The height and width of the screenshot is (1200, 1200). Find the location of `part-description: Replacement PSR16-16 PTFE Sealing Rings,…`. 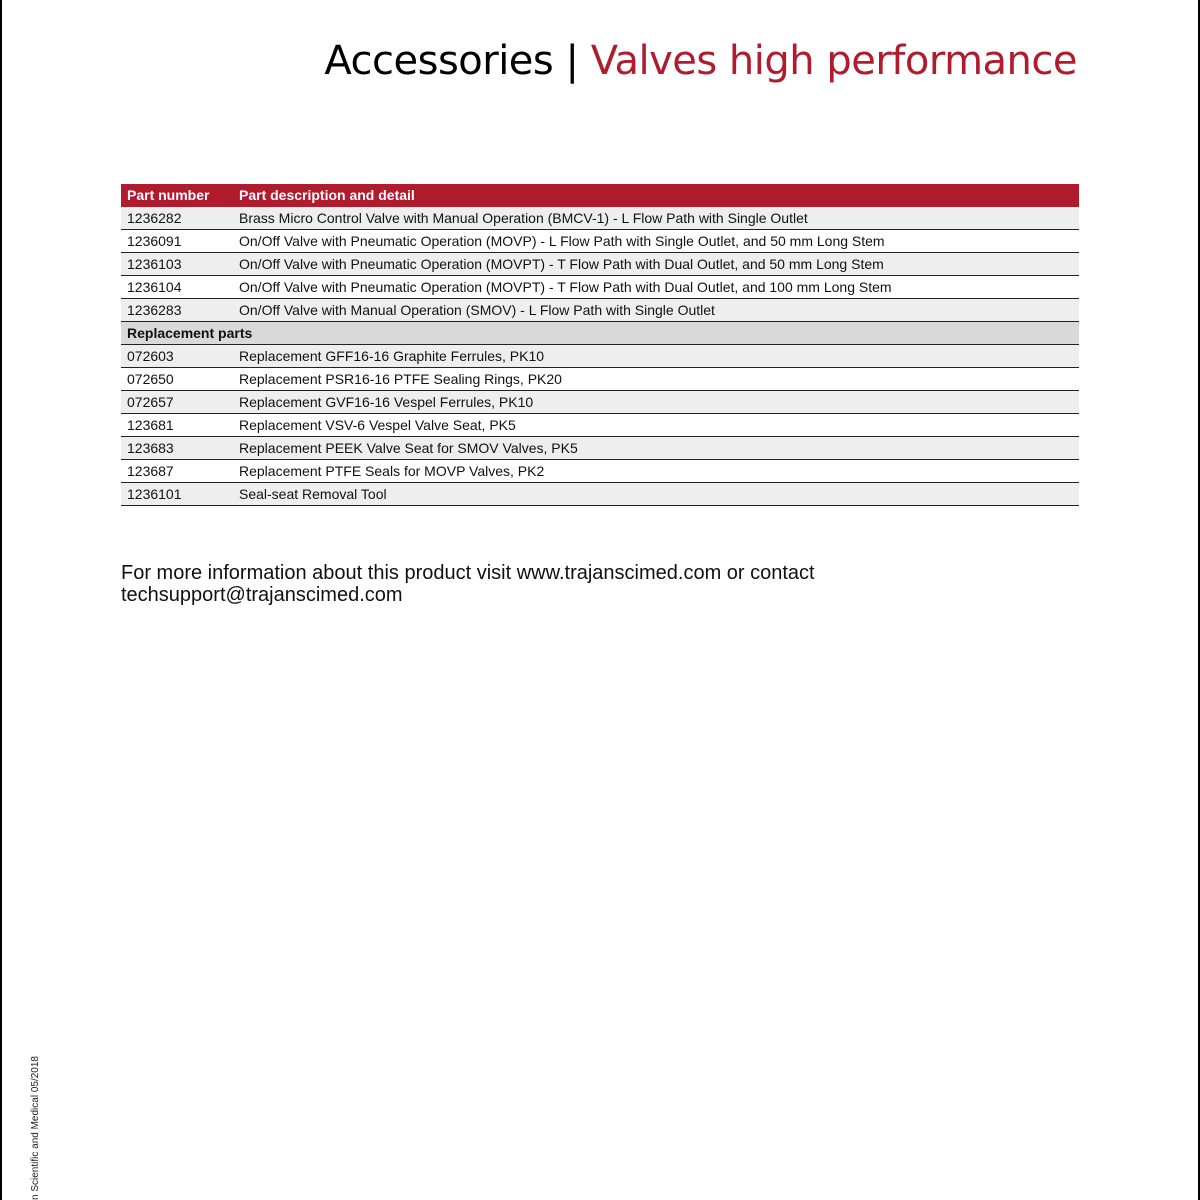

part-description: Replacement PSR16-16 PTFE Sealing Rings,… is located at coordinates (400, 379).